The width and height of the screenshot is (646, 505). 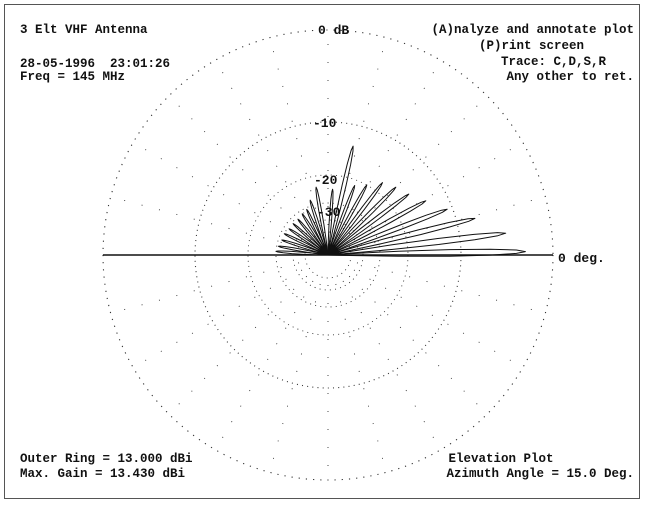 I want to click on menu-trace: Trace: C,D,S,R, so click(x=553, y=62).